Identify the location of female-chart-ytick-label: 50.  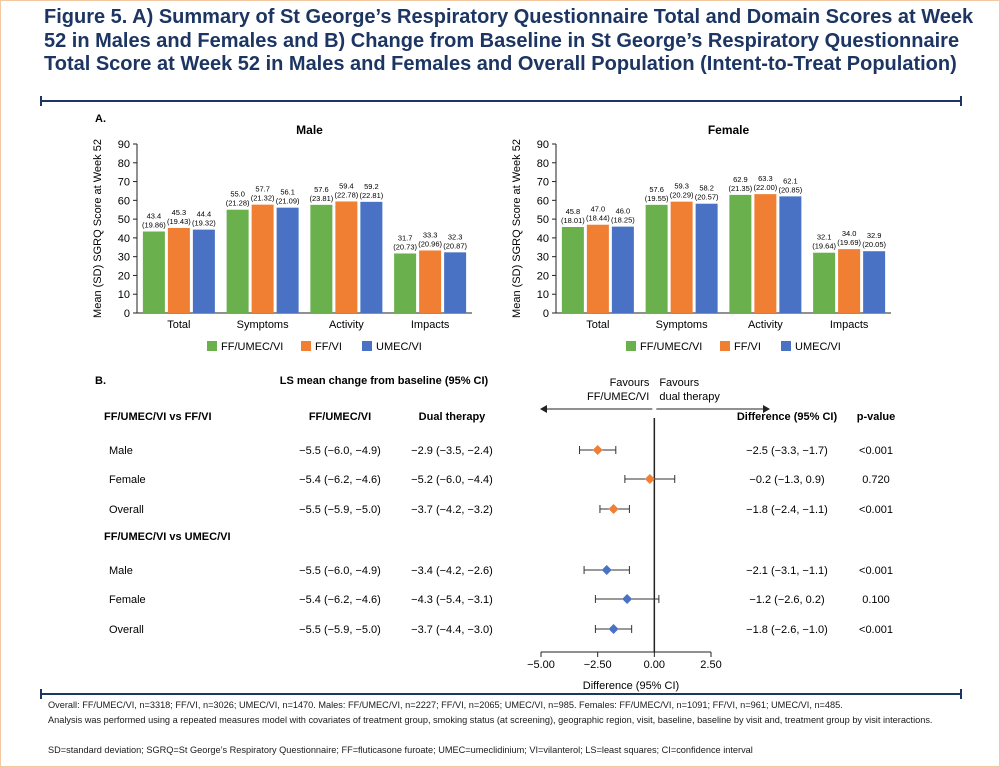
(543, 220).